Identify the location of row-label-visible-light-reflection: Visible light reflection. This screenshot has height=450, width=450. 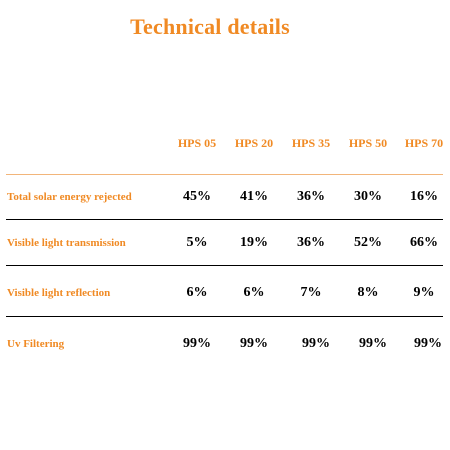
(59, 293).